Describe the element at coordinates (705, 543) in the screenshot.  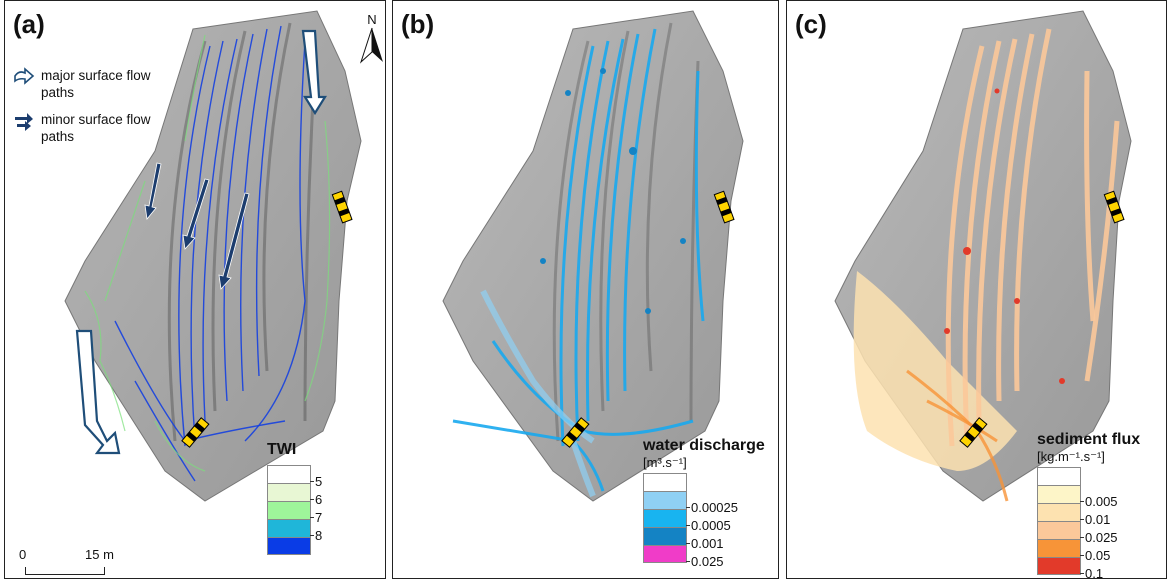
I see `legend-class-label: 0.001` at that location.